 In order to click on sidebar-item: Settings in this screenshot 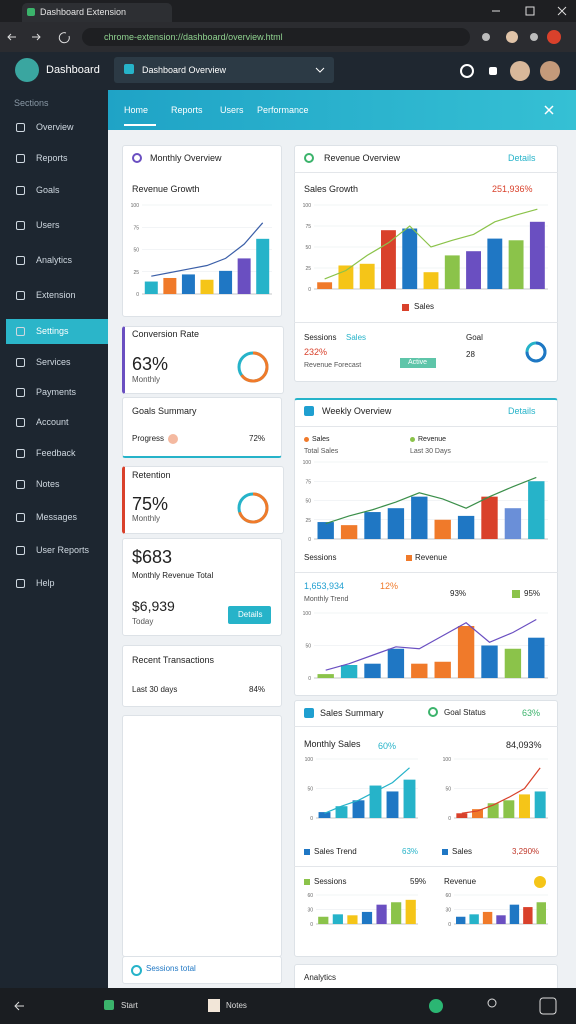, I will do `click(52, 331)`.